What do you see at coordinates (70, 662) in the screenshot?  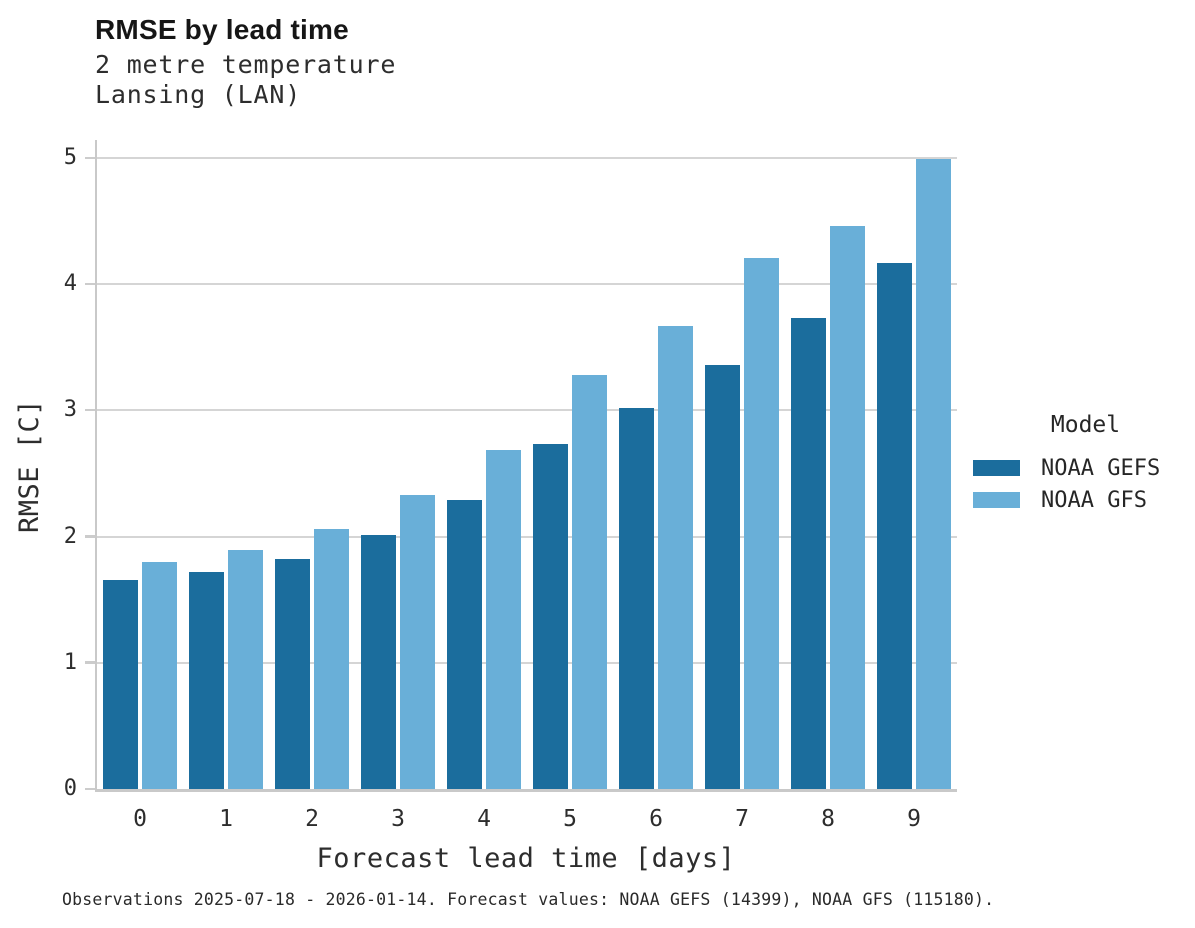 I see `y-tick-label-1: 1` at bounding box center [70, 662].